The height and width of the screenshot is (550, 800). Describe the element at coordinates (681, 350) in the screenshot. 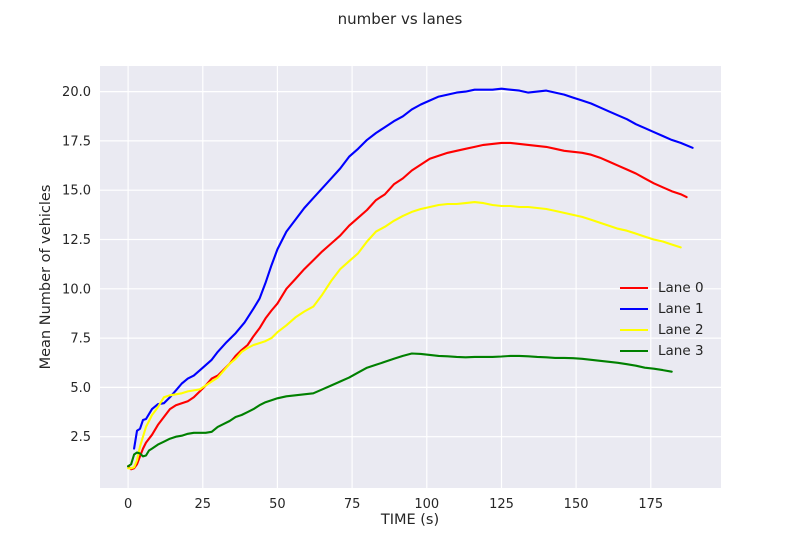

I see `legend-label: Lane 3` at that location.